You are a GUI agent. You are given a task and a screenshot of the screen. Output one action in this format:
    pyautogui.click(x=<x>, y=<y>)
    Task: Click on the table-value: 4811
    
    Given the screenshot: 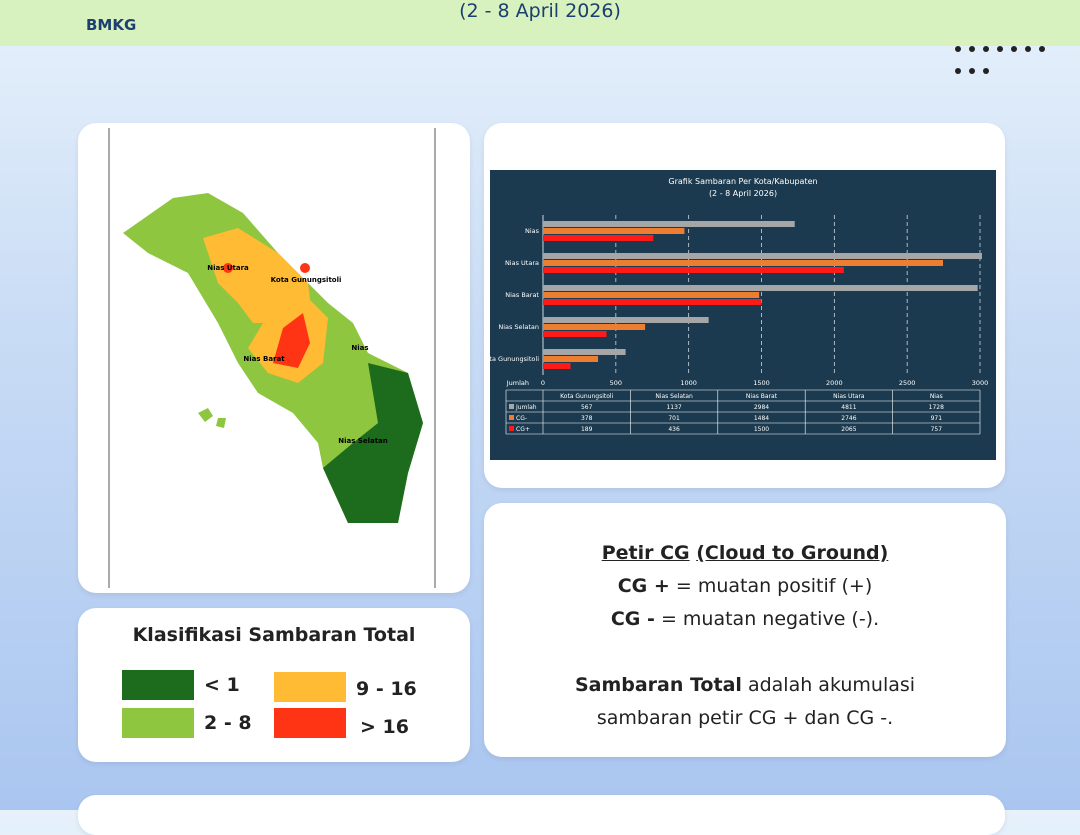 What is the action you would take?
    pyautogui.click(x=848, y=407)
    